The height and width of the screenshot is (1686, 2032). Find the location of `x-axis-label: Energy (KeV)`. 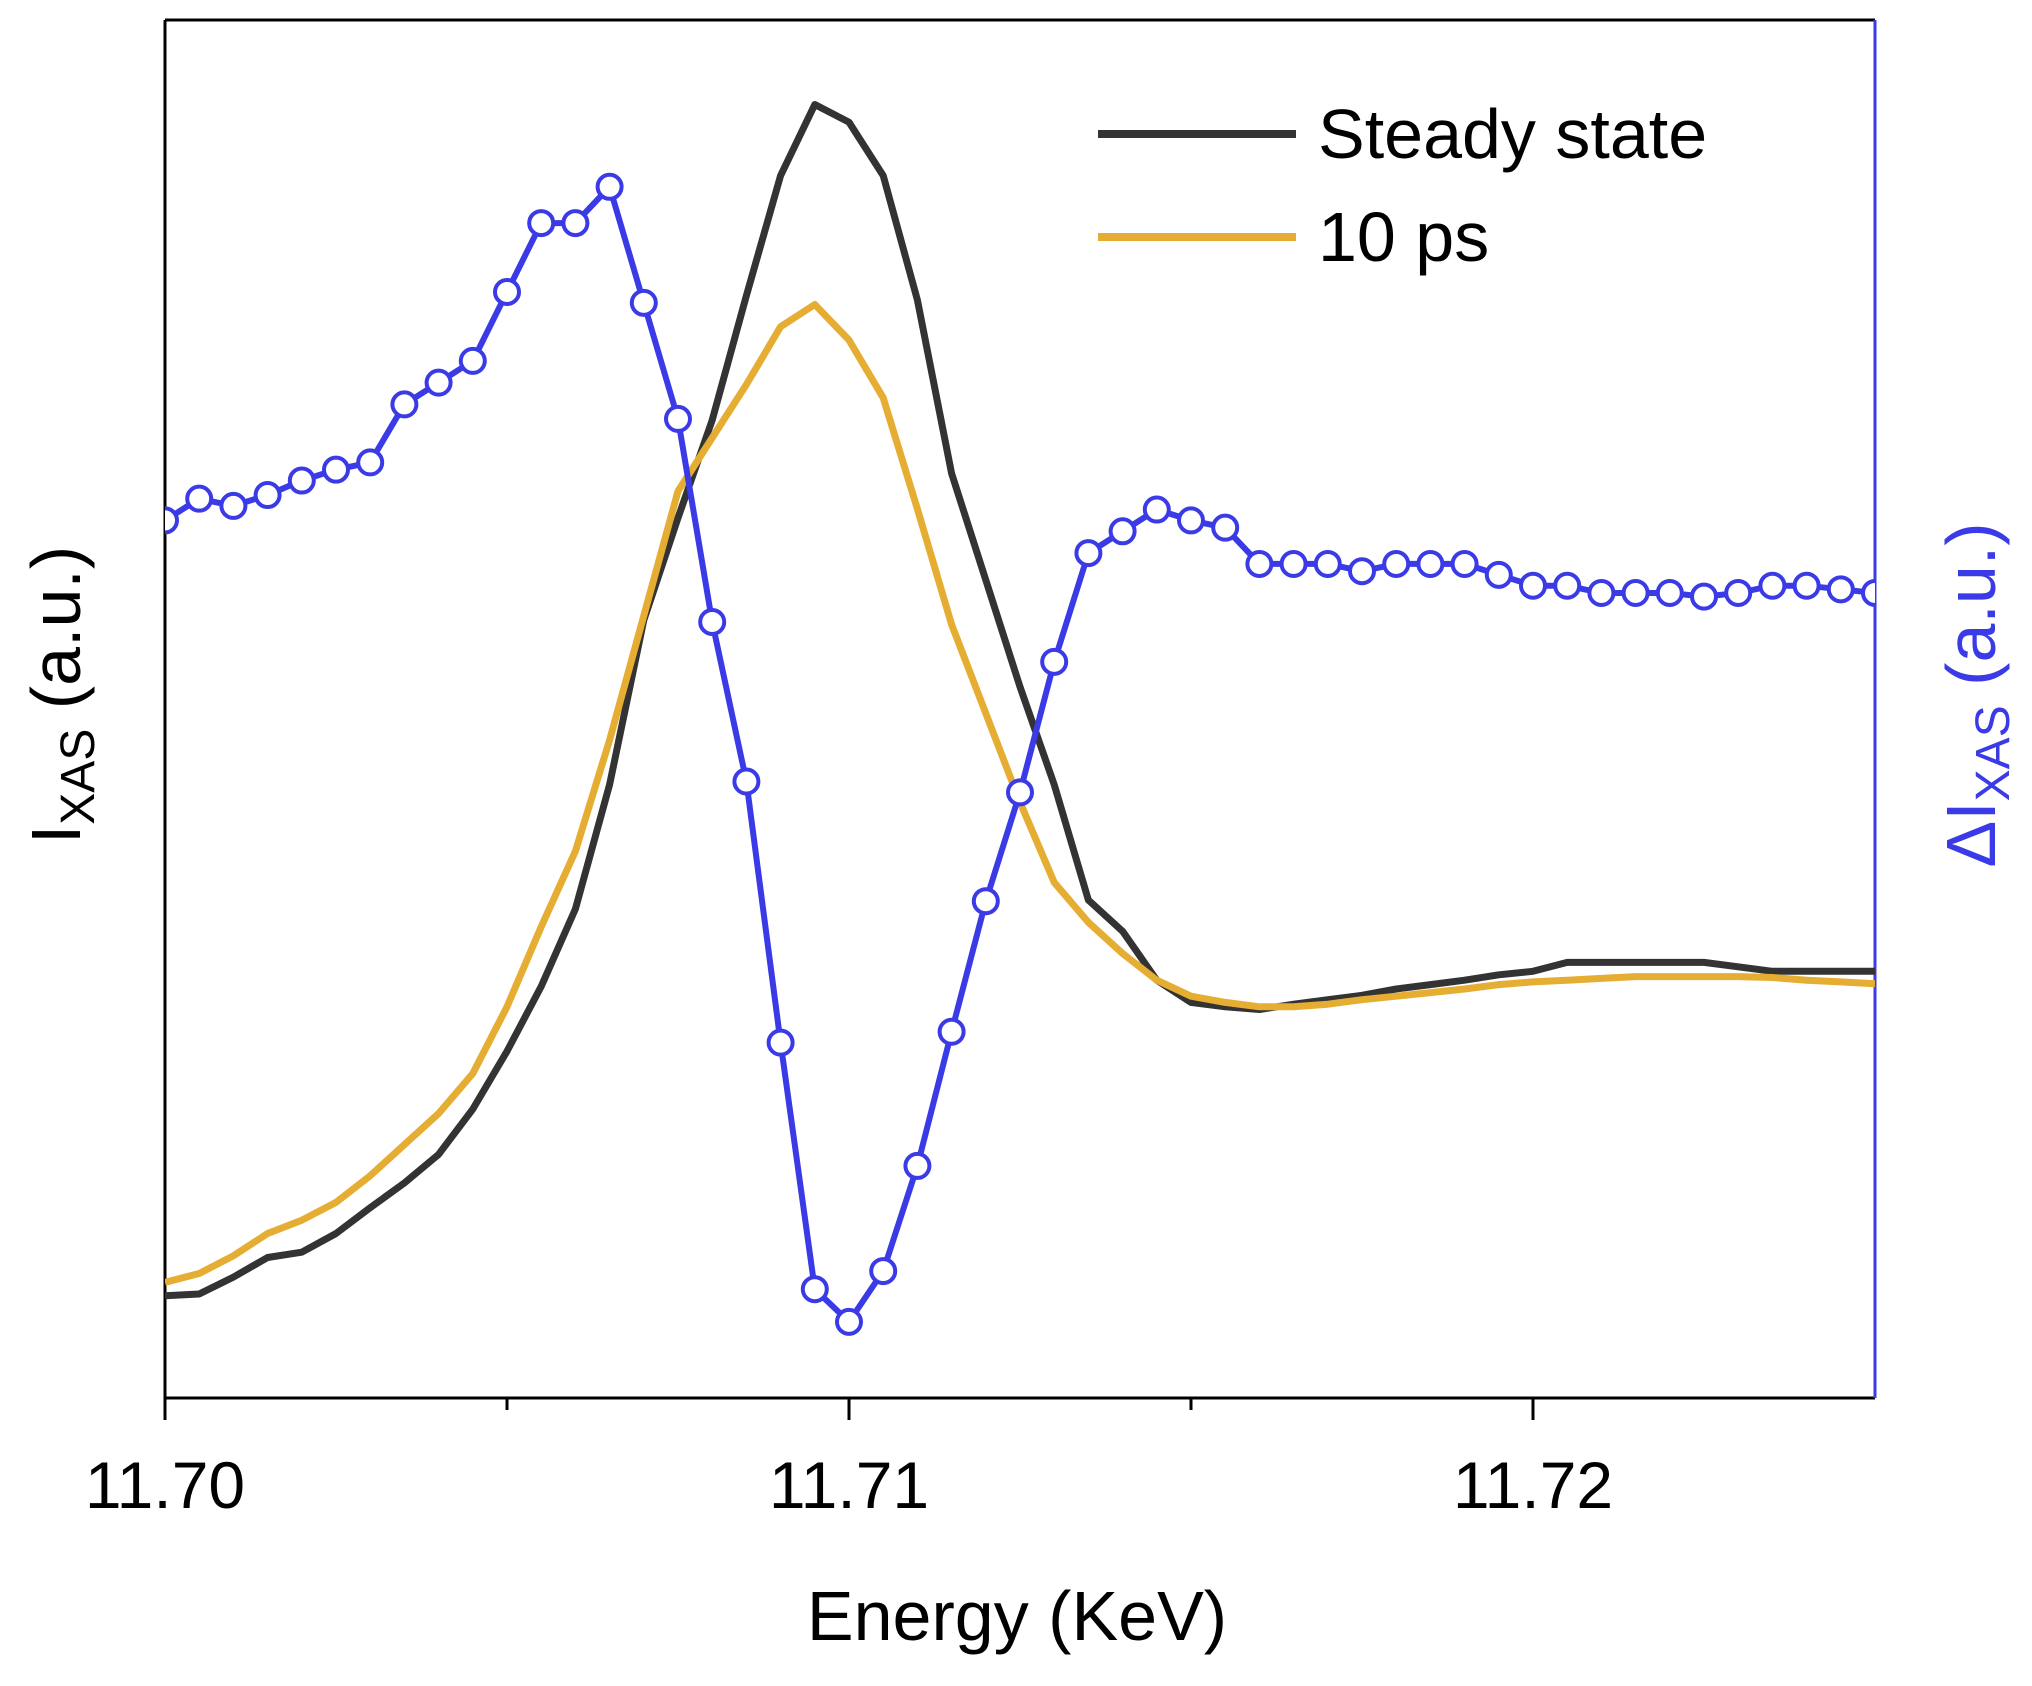

x-axis-label: Energy (KeV) is located at coordinates (1017, 1616).